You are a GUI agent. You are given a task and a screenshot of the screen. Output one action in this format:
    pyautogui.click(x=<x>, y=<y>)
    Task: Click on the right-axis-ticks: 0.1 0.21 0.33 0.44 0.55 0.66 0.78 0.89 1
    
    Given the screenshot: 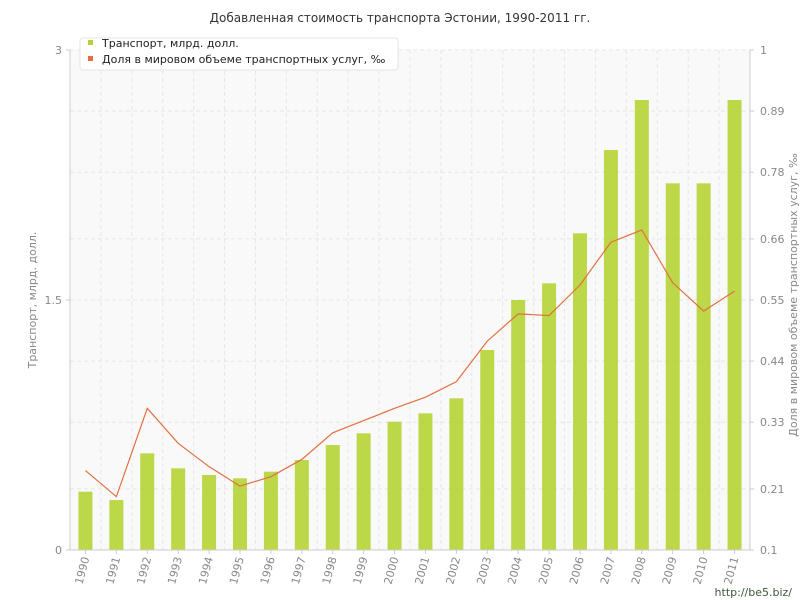 What is the action you would take?
    pyautogui.click(x=767, y=300)
    